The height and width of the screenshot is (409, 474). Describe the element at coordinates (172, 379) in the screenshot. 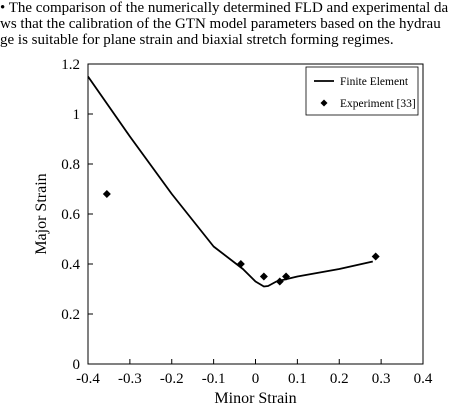

I see `x-tick-label: -0.2` at that location.